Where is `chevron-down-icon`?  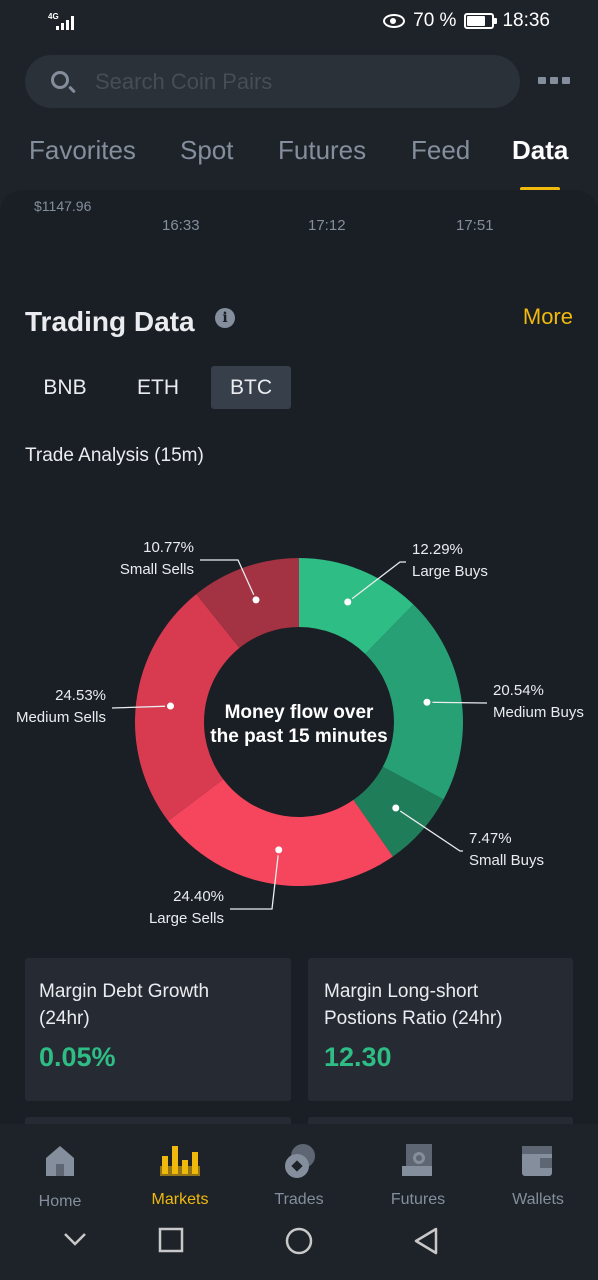 chevron-down-icon is located at coordinates (75, 1239).